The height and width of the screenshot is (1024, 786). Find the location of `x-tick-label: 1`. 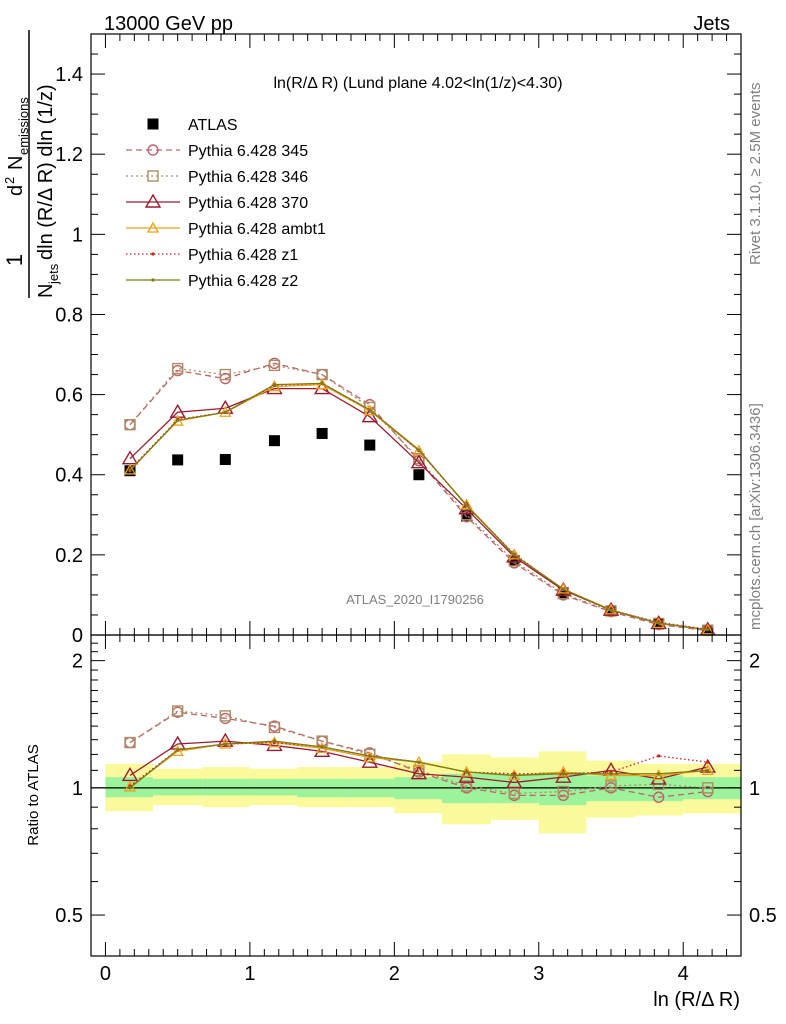

x-tick-label: 1 is located at coordinates (249, 974).